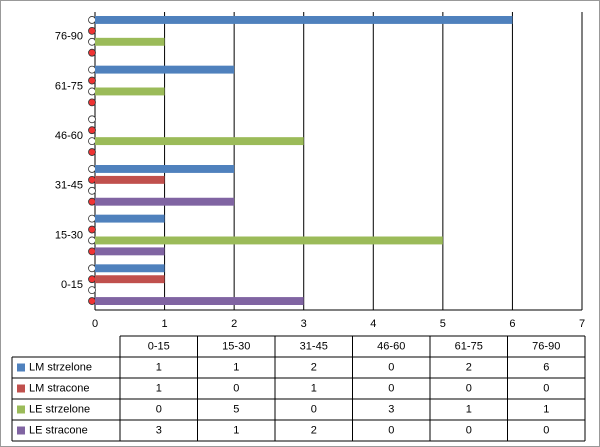 This screenshot has width=600, height=447. What do you see at coordinates (59, 388) in the screenshot?
I see `legend-label: LM stracone` at bounding box center [59, 388].